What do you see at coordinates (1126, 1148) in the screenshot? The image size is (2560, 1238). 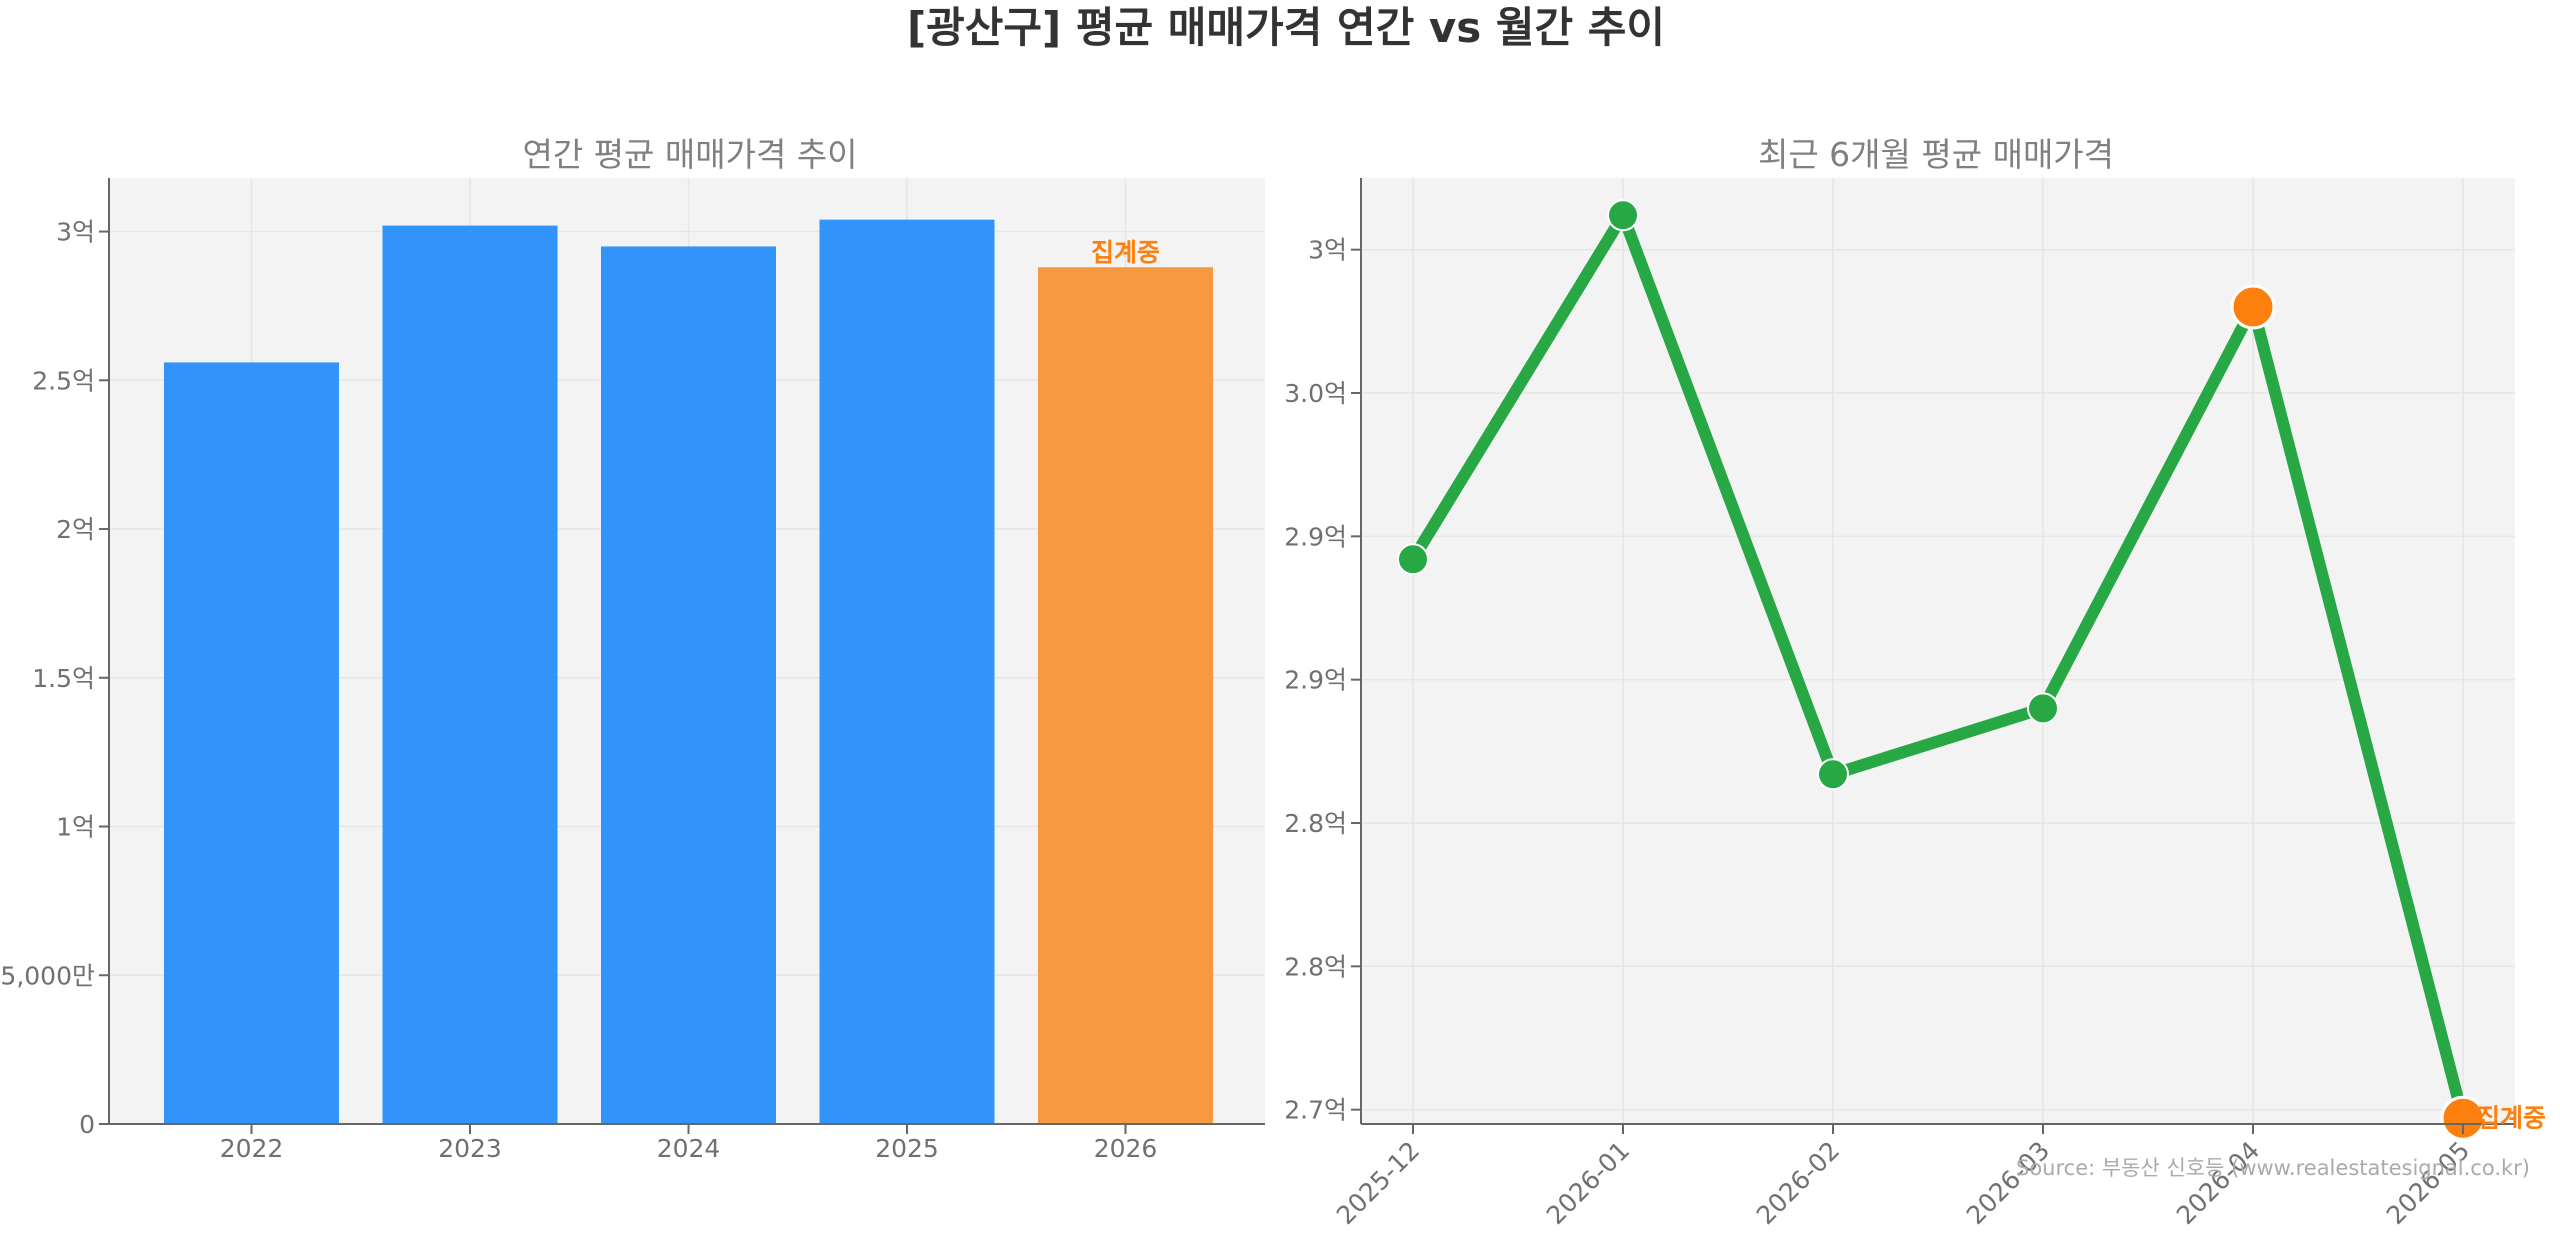 I see `annual-x-tick-label: 2026` at bounding box center [1126, 1148].